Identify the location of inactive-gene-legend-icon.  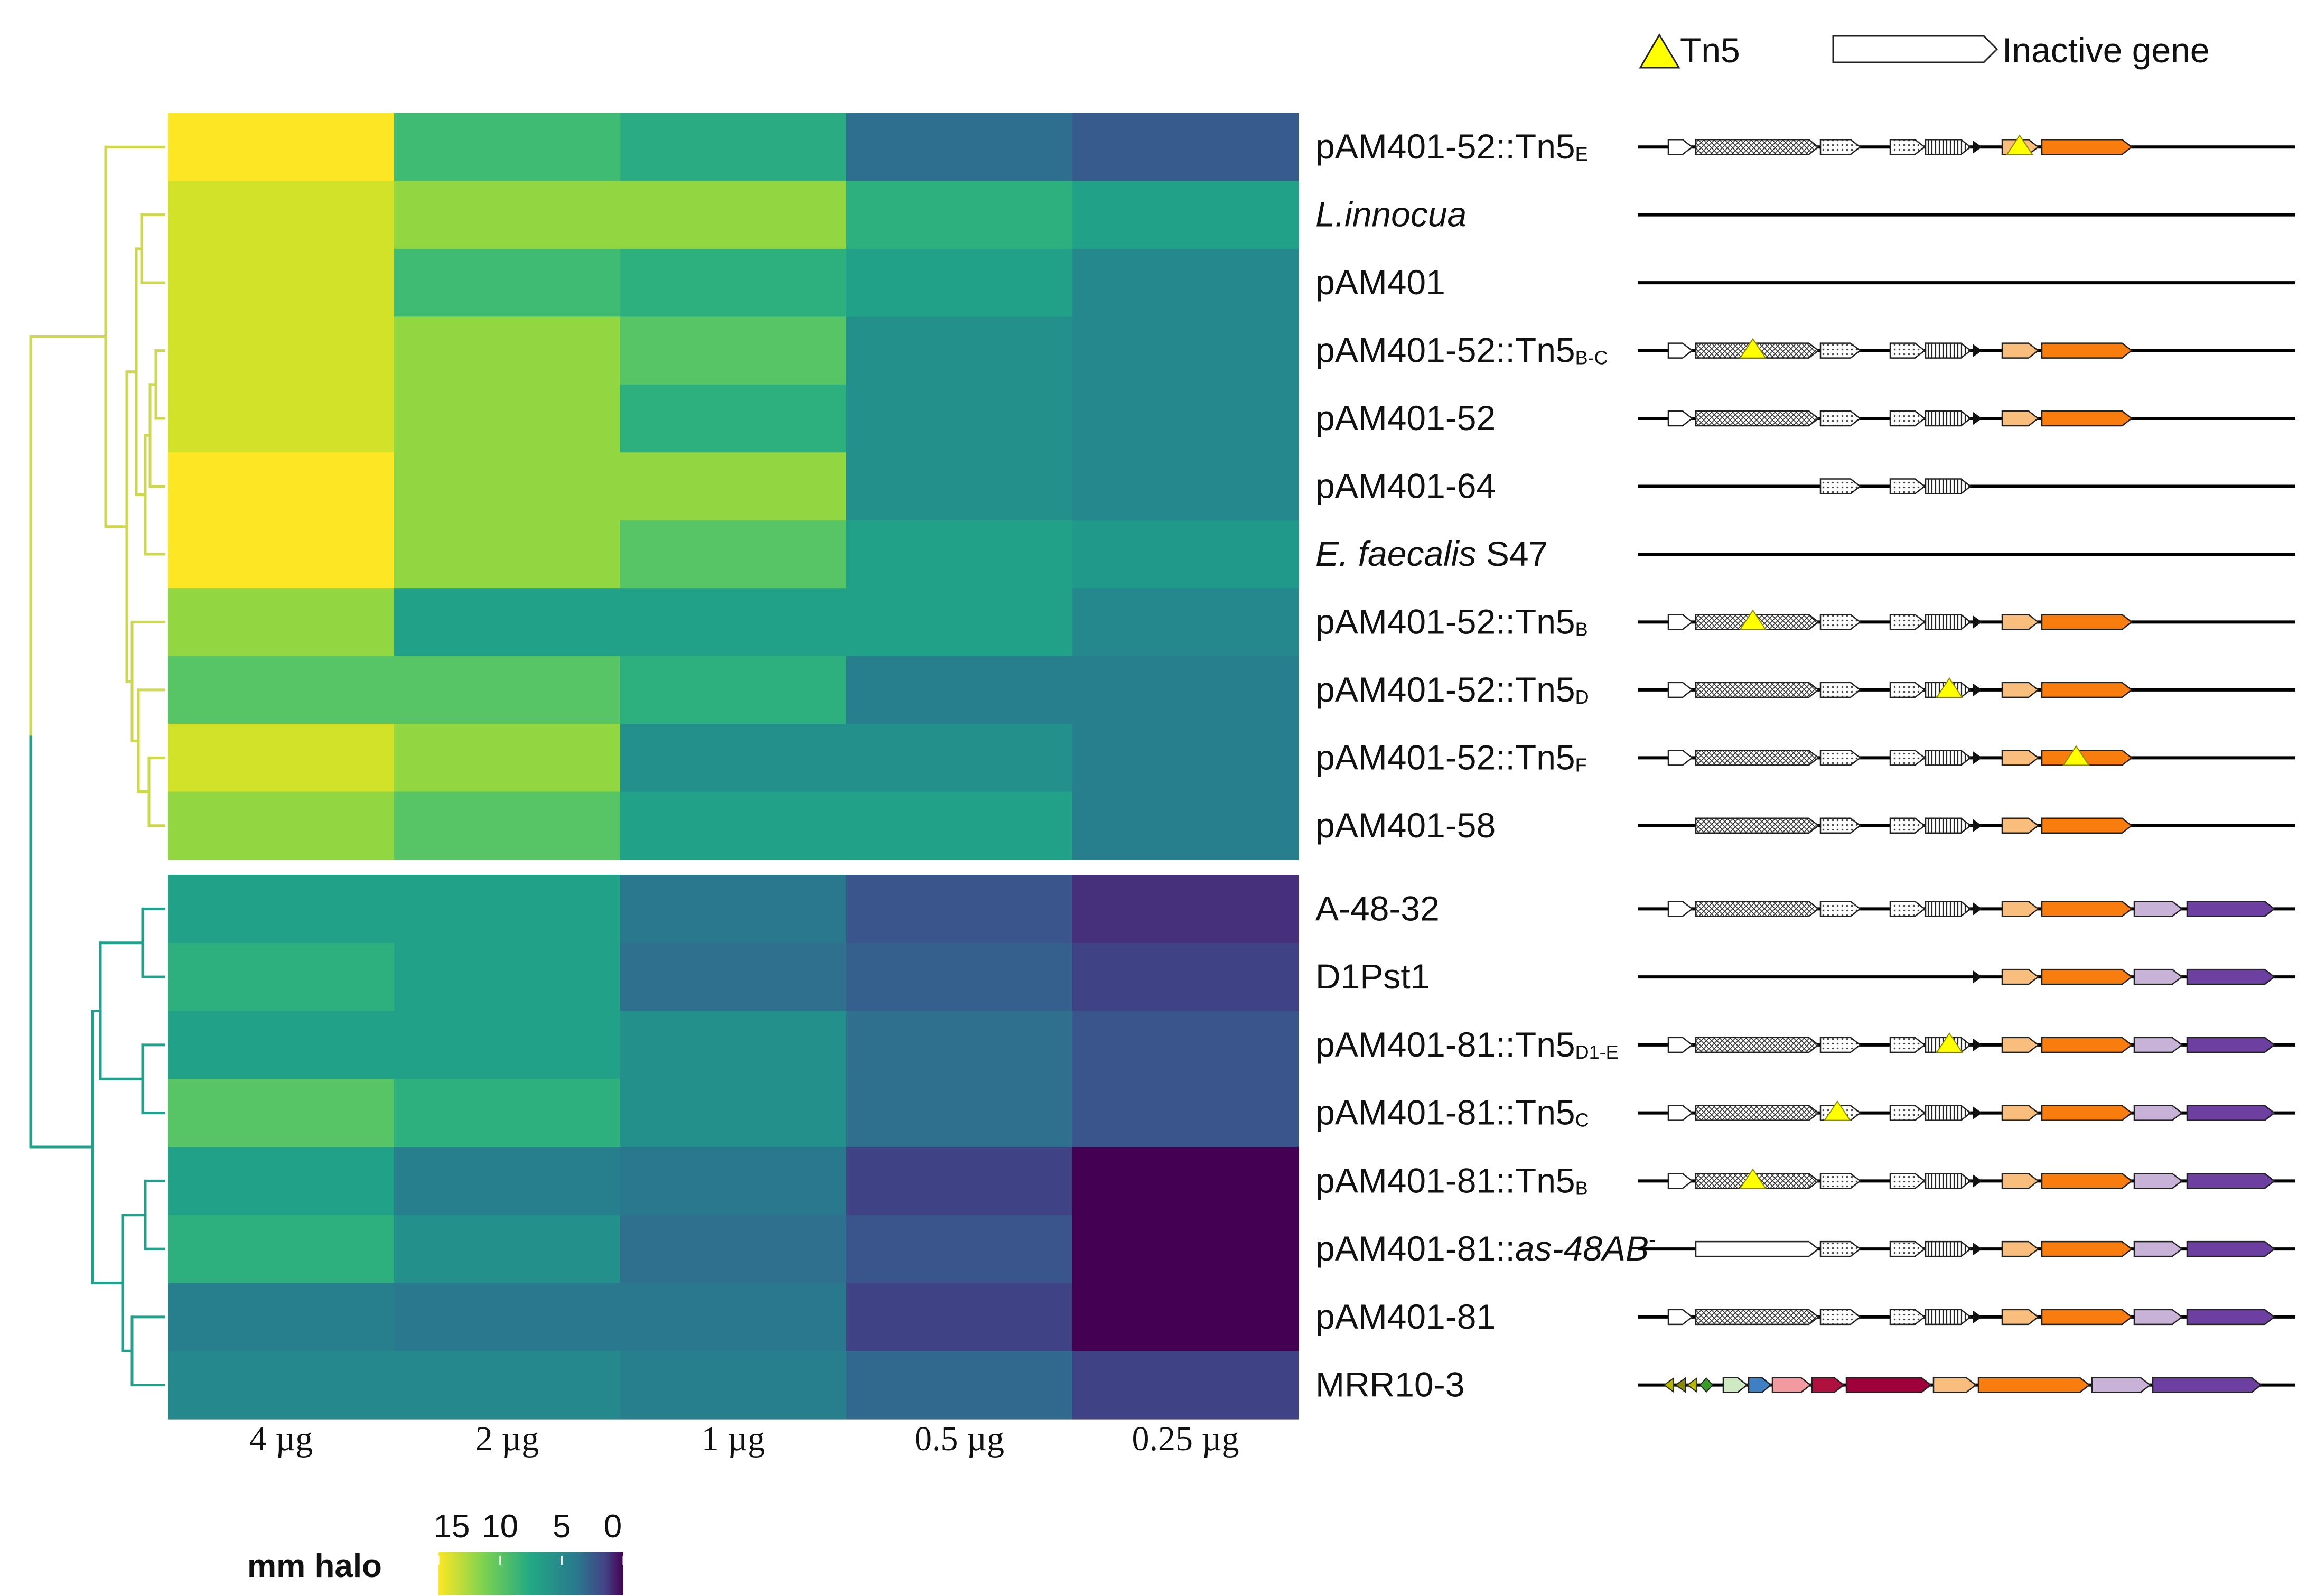
(1915, 49).